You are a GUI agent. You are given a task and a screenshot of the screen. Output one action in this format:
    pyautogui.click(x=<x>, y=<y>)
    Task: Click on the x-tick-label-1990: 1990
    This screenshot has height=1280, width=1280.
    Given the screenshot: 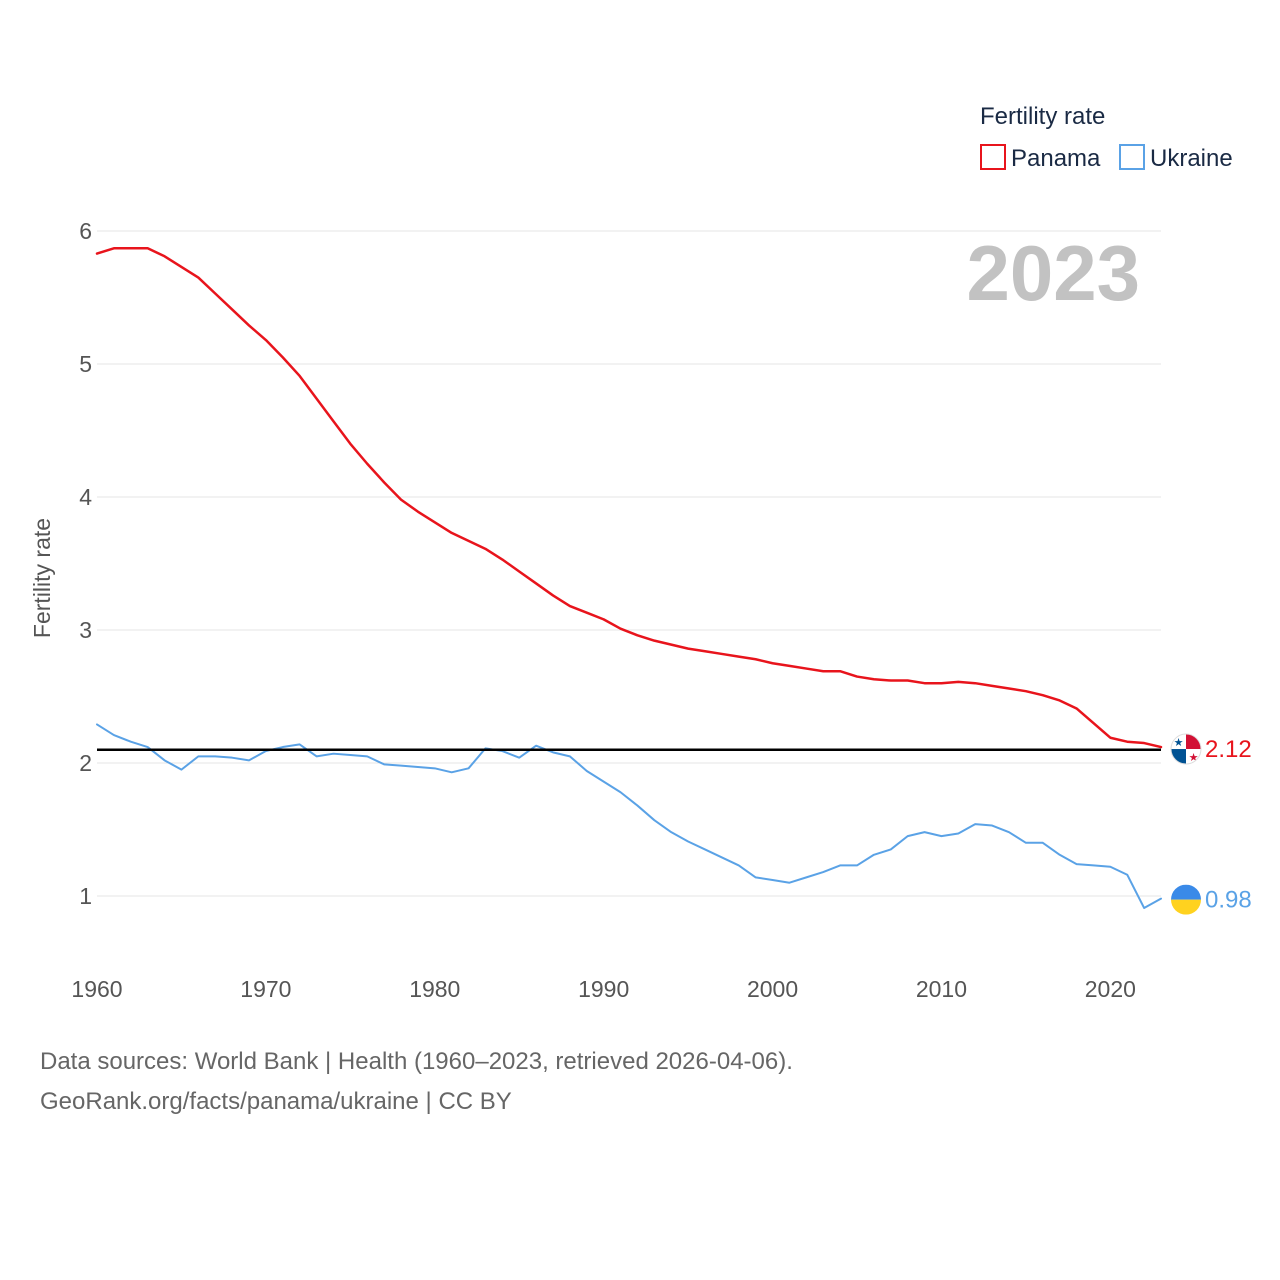 What is the action you would take?
    pyautogui.click(x=603, y=989)
    